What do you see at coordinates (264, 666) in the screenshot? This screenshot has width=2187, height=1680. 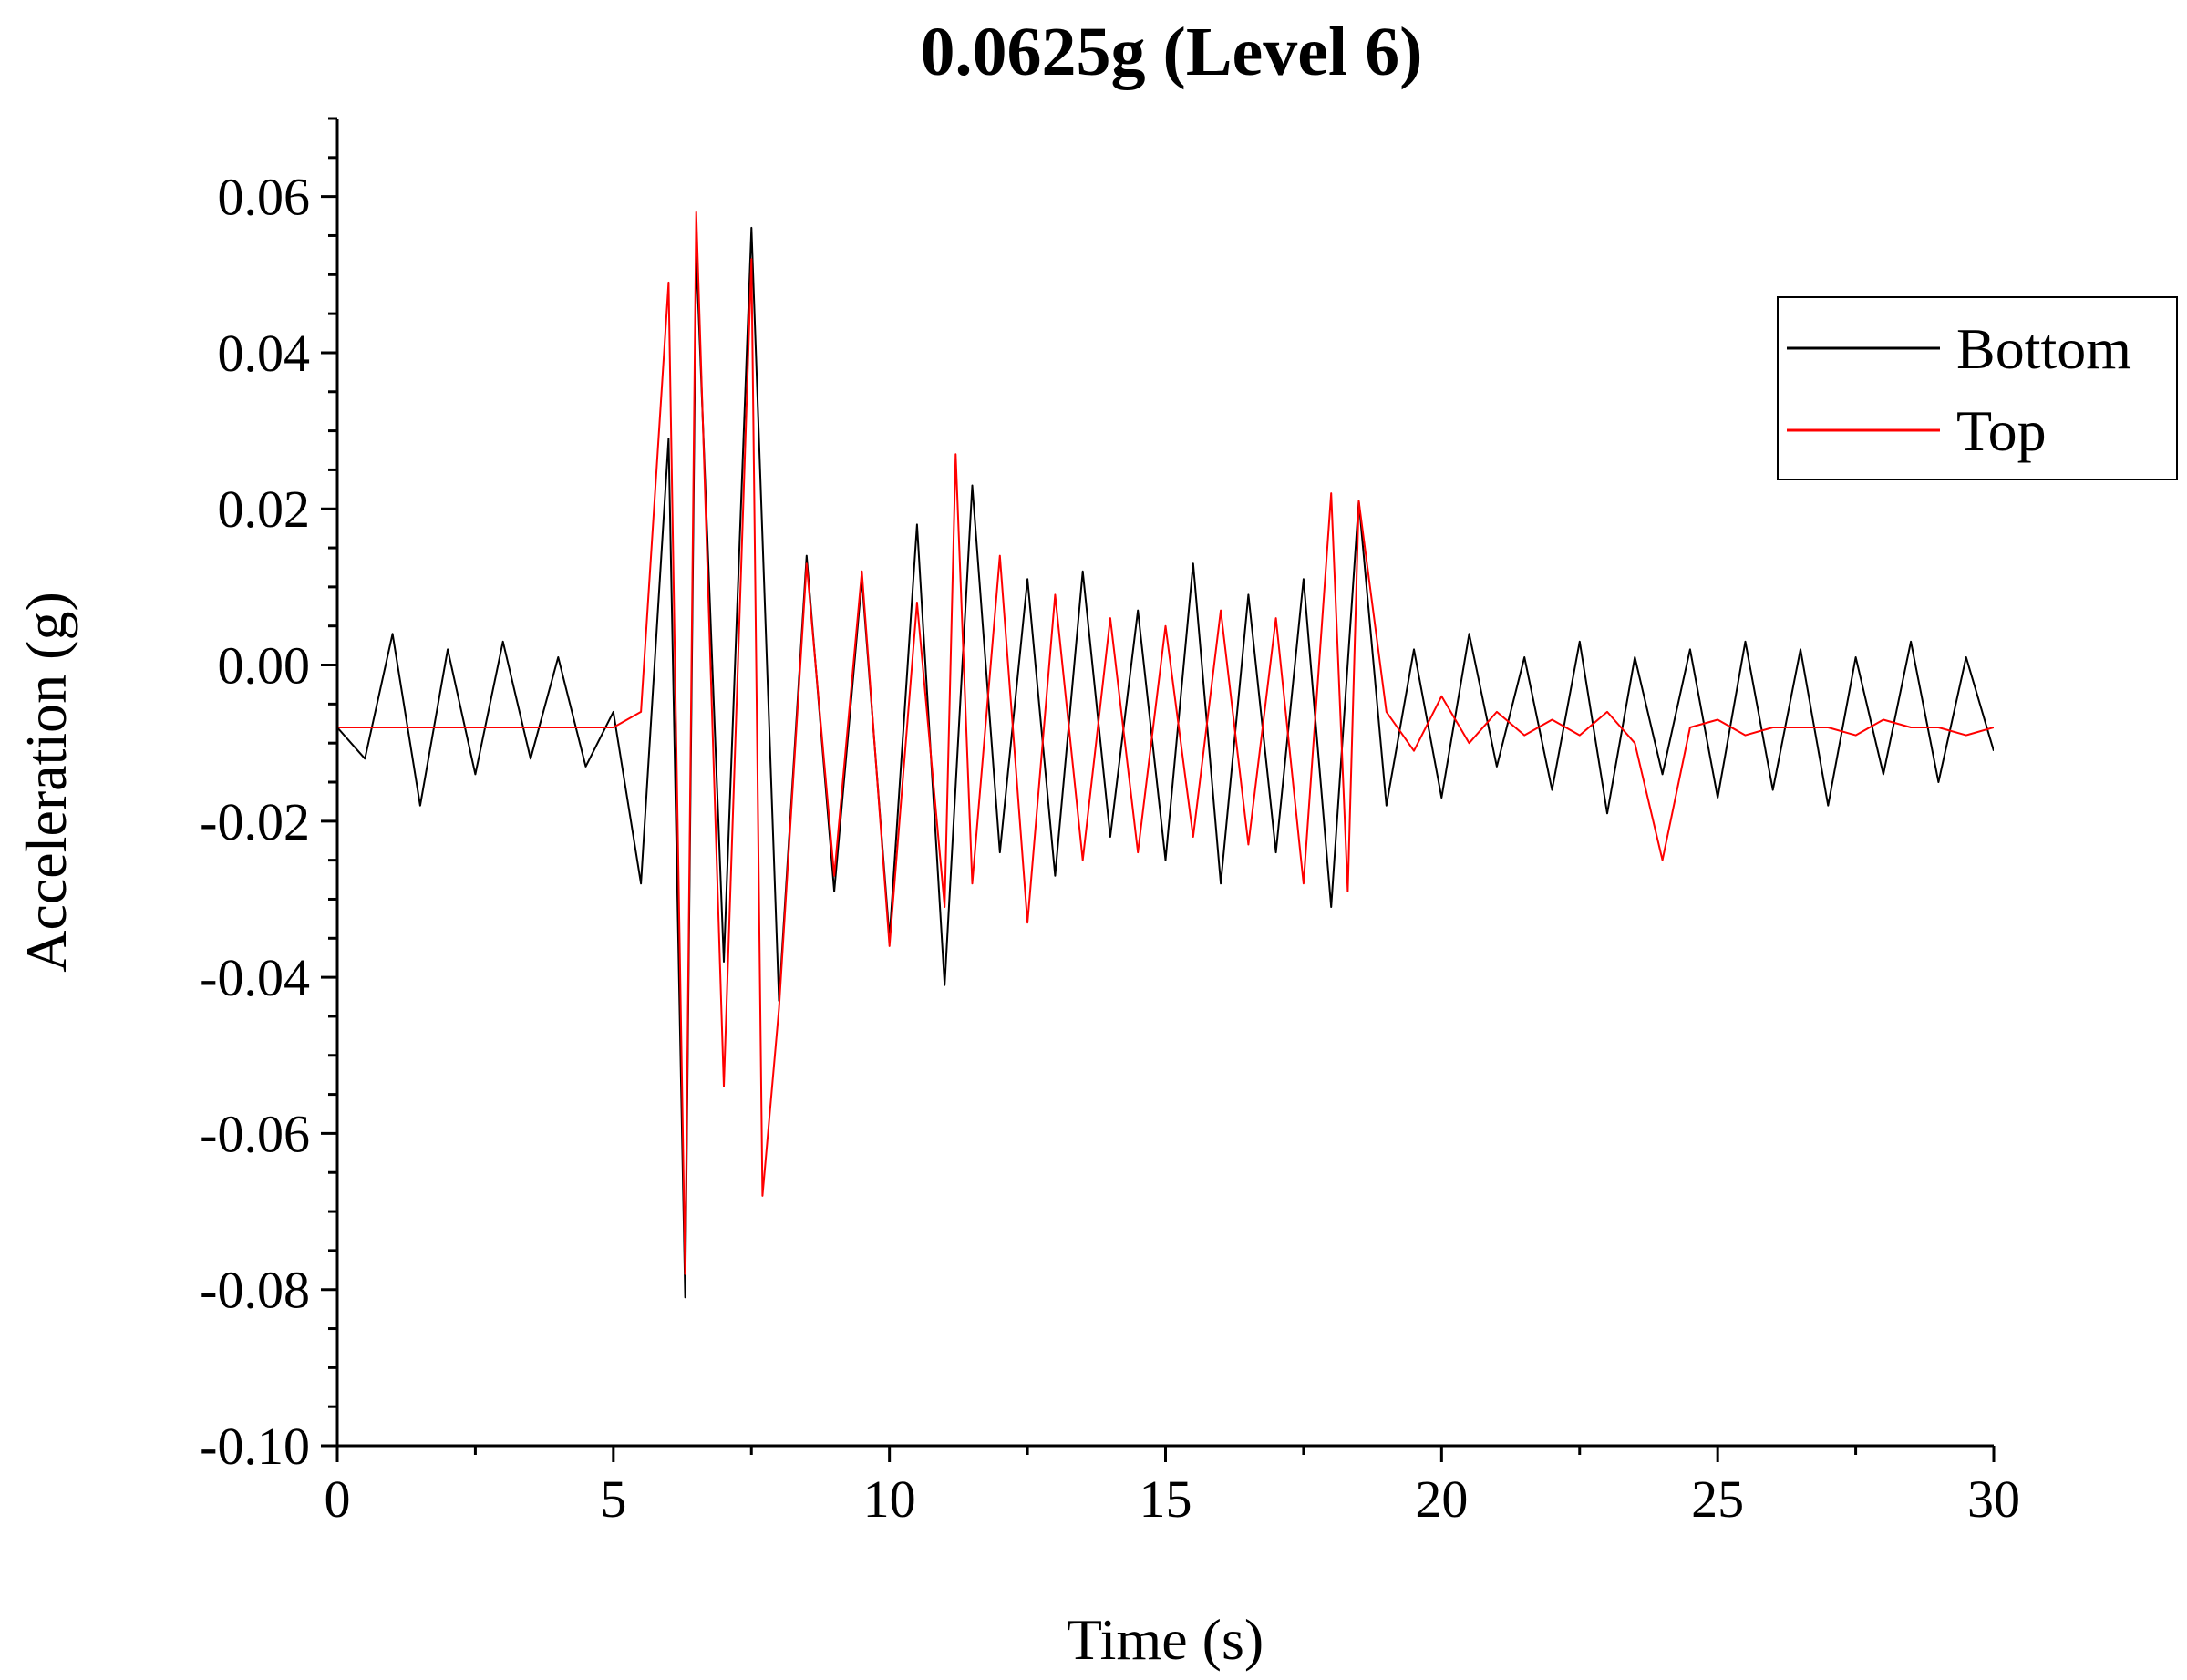 I see `y-tick-label: 0.00` at bounding box center [264, 666].